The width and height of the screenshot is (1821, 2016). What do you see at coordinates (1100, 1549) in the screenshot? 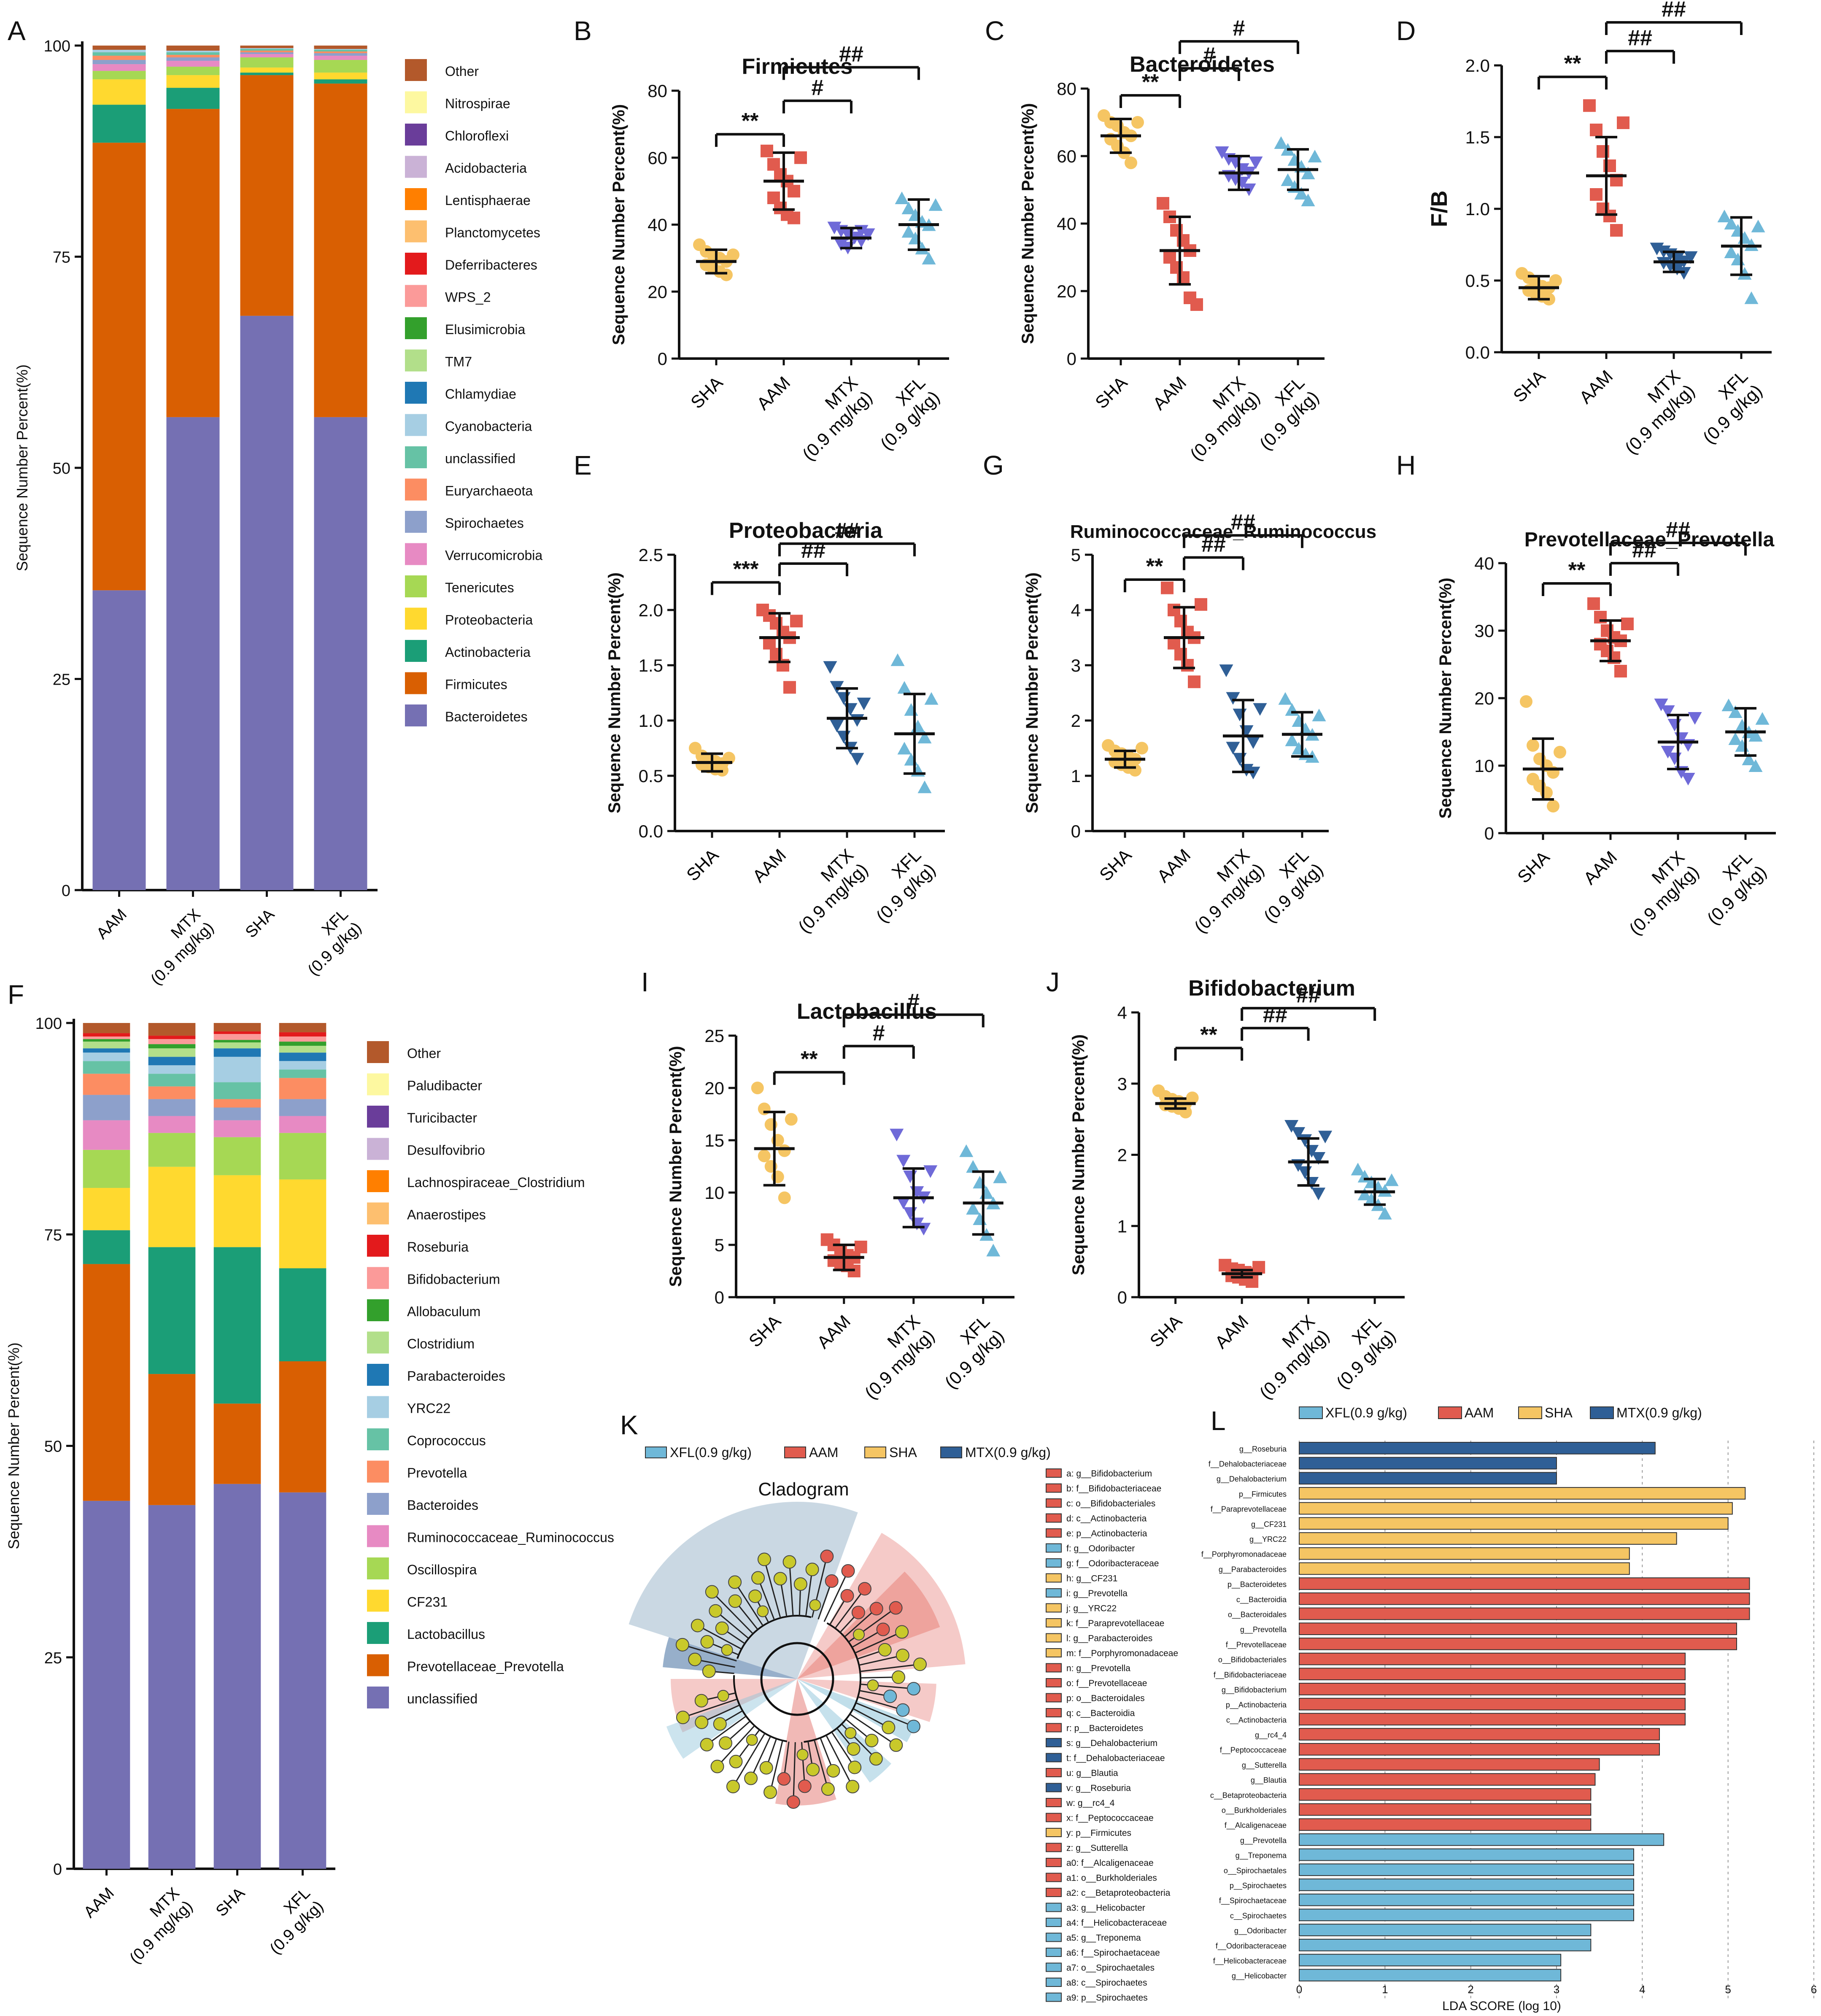
I see `taxa-key-label: f: g__Odoribacter` at bounding box center [1100, 1549].